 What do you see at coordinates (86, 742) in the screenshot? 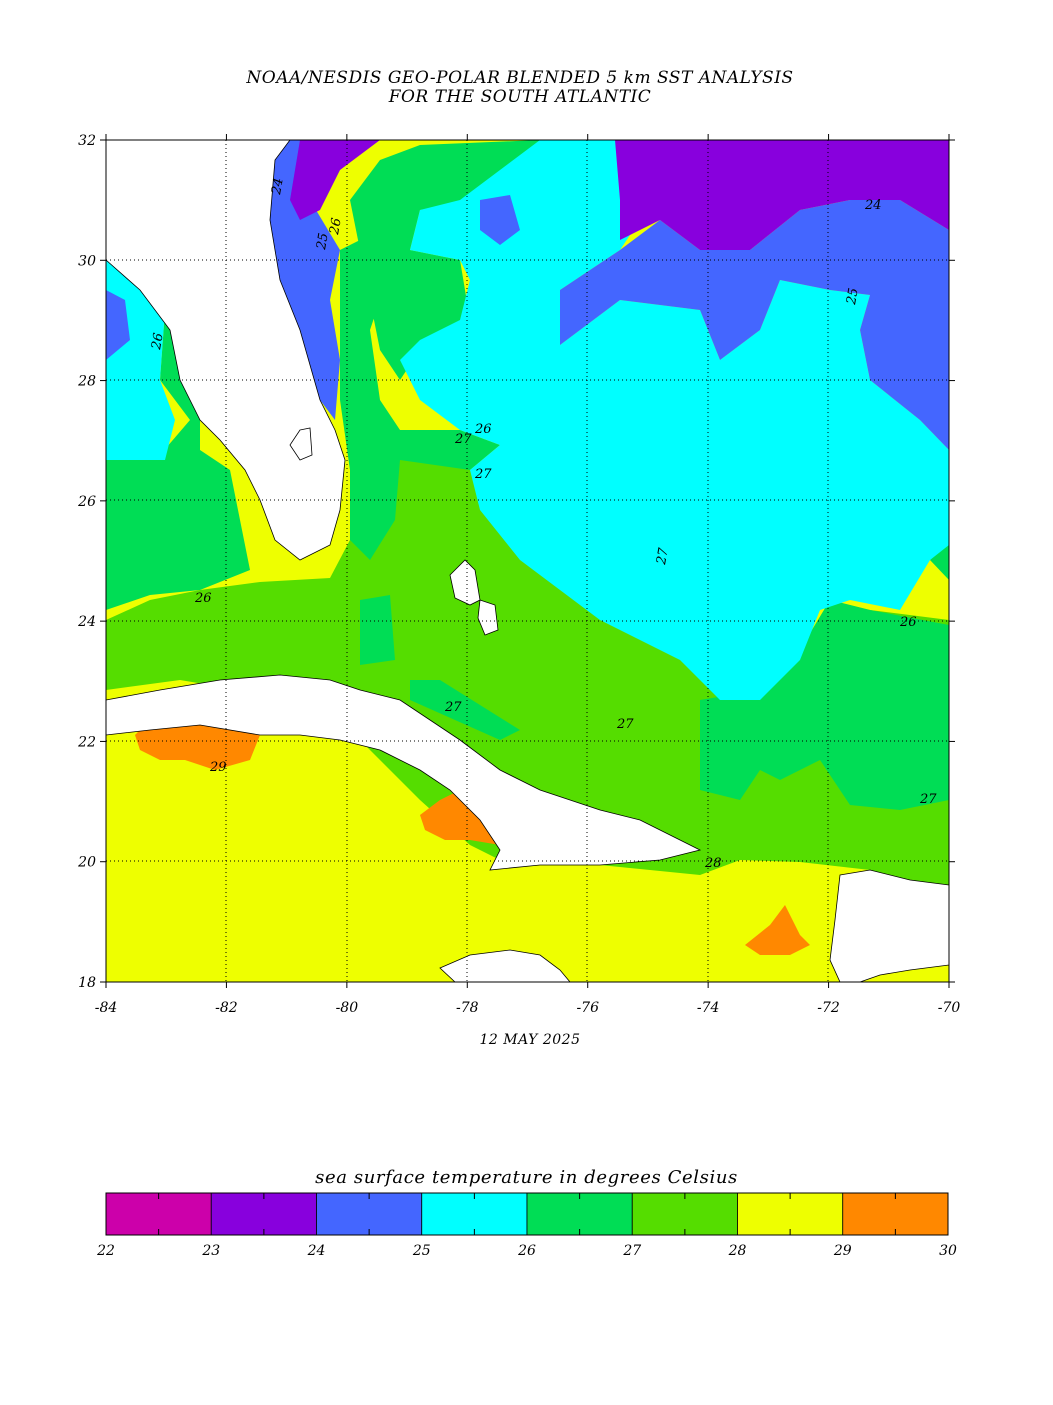
I see `lat-tick-label: 22` at bounding box center [86, 742].